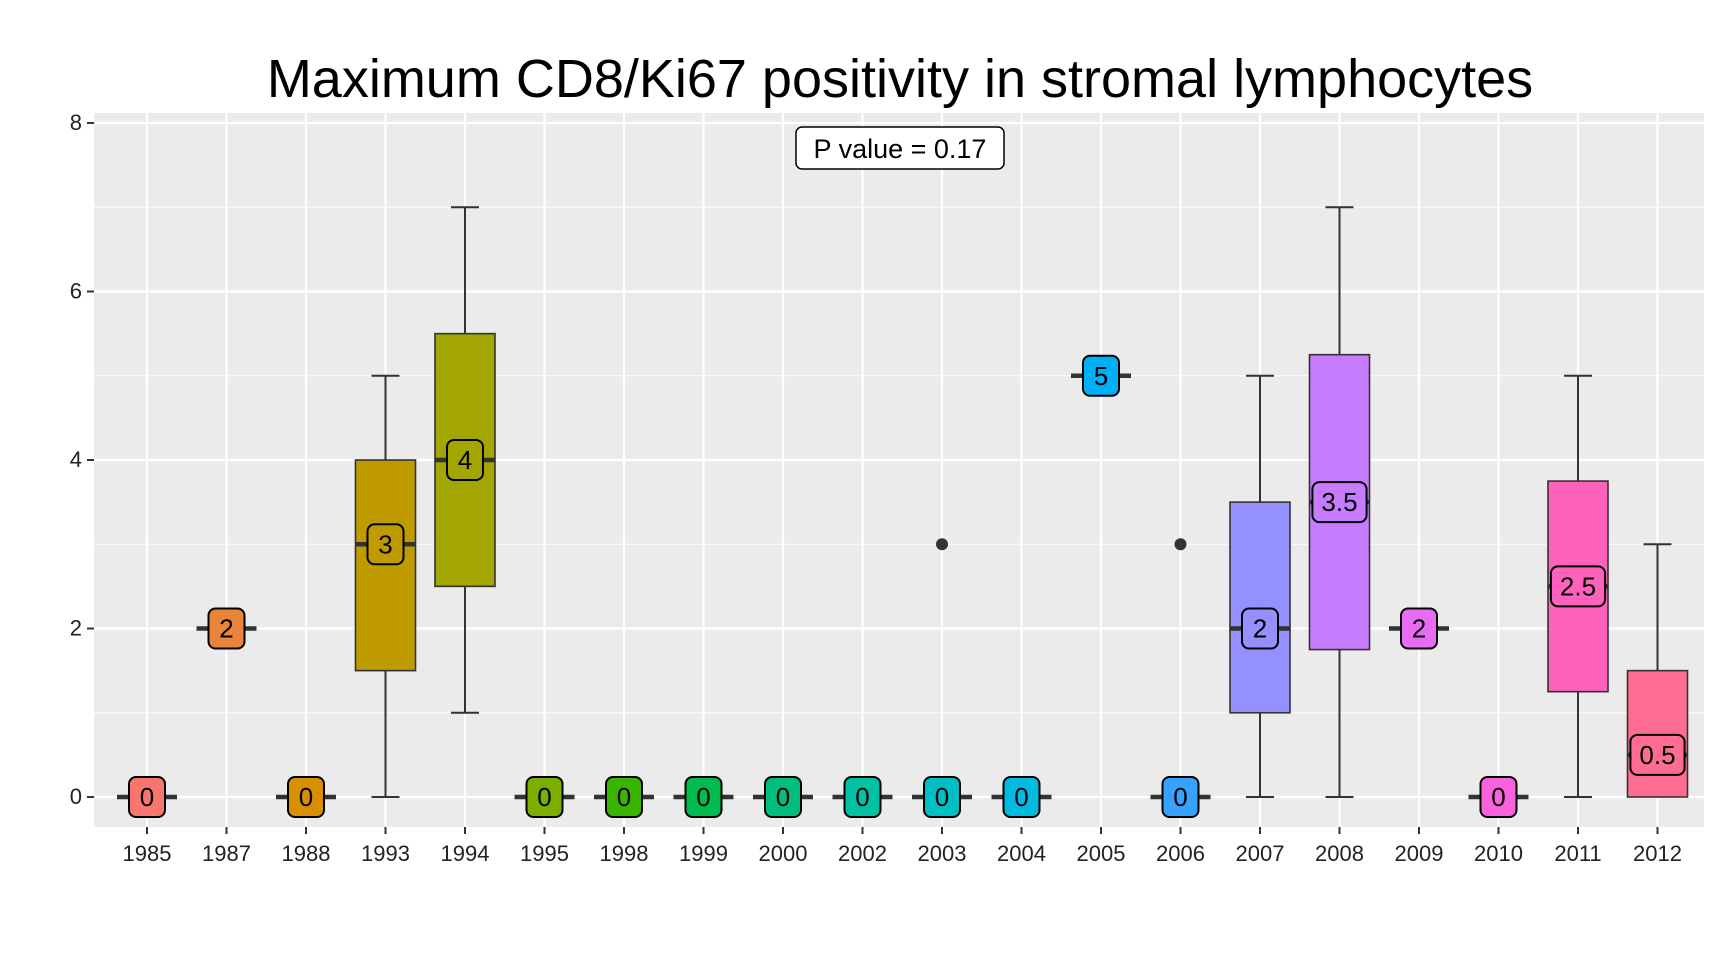 The image size is (1728, 960). What do you see at coordinates (862, 853) in the screenshot?
I see `x-tick-label: 2002` at bounding box center [862, 853].